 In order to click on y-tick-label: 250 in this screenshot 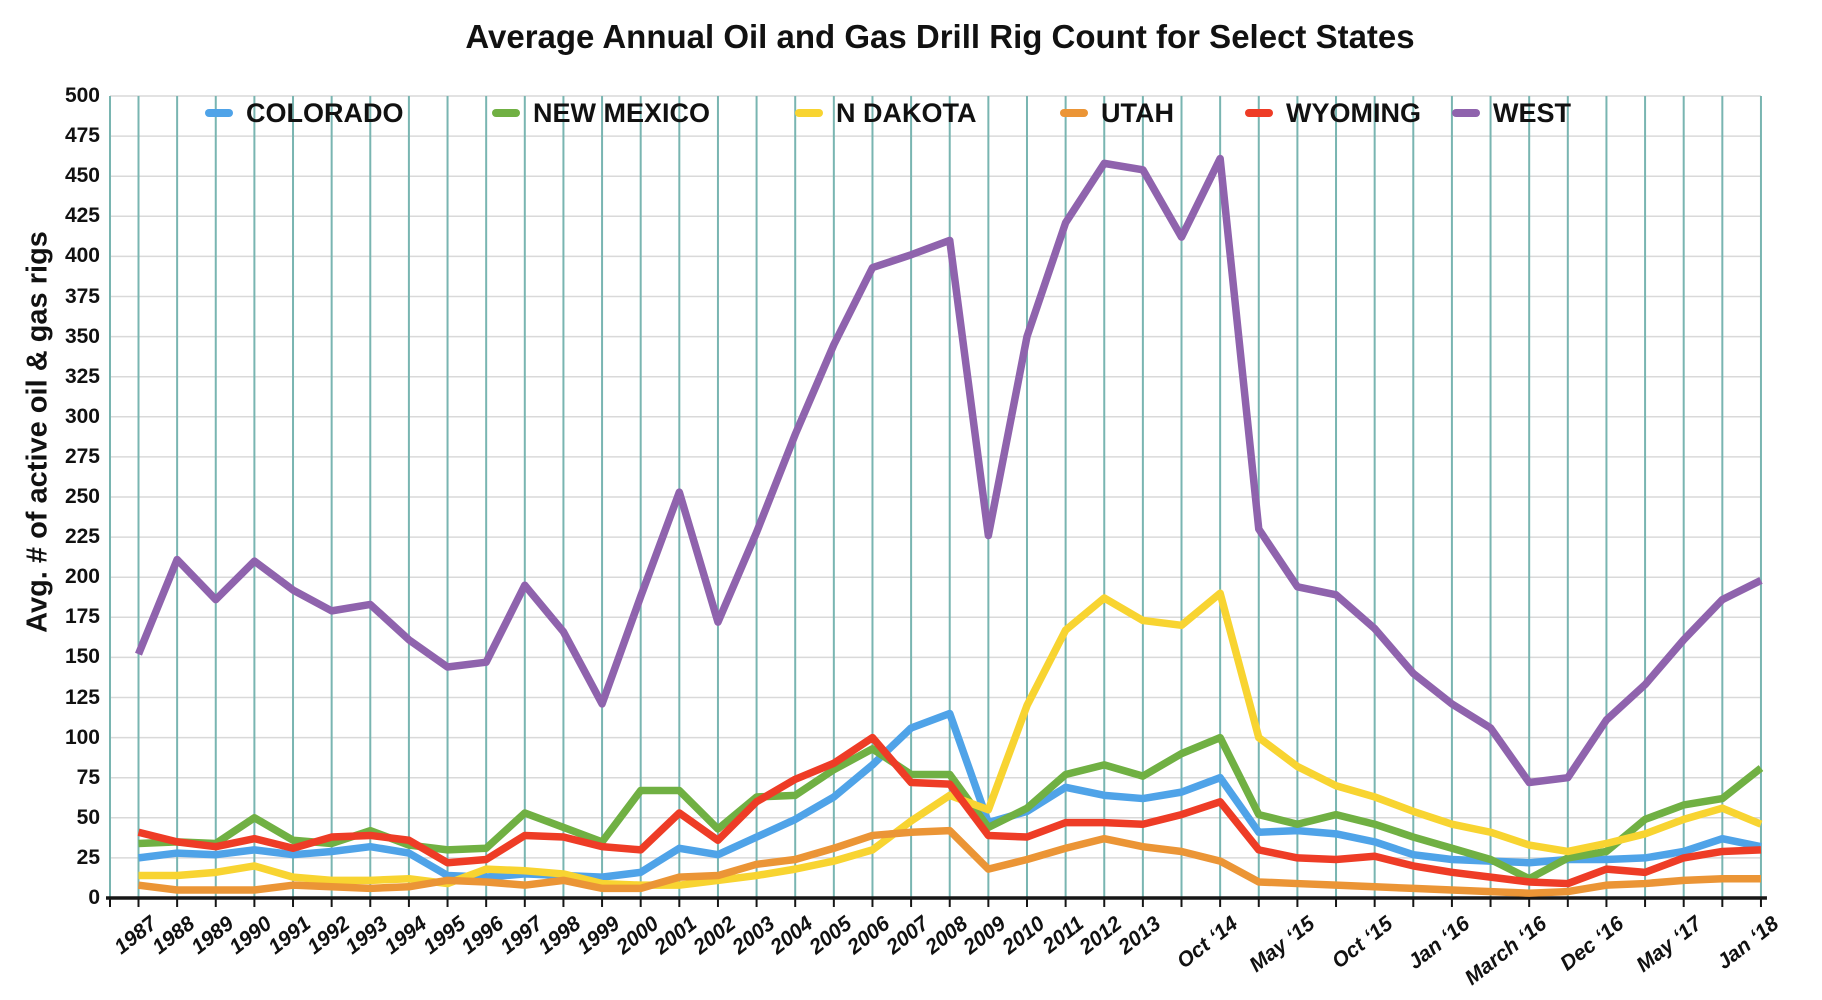, I will do `click(82, 496)`.